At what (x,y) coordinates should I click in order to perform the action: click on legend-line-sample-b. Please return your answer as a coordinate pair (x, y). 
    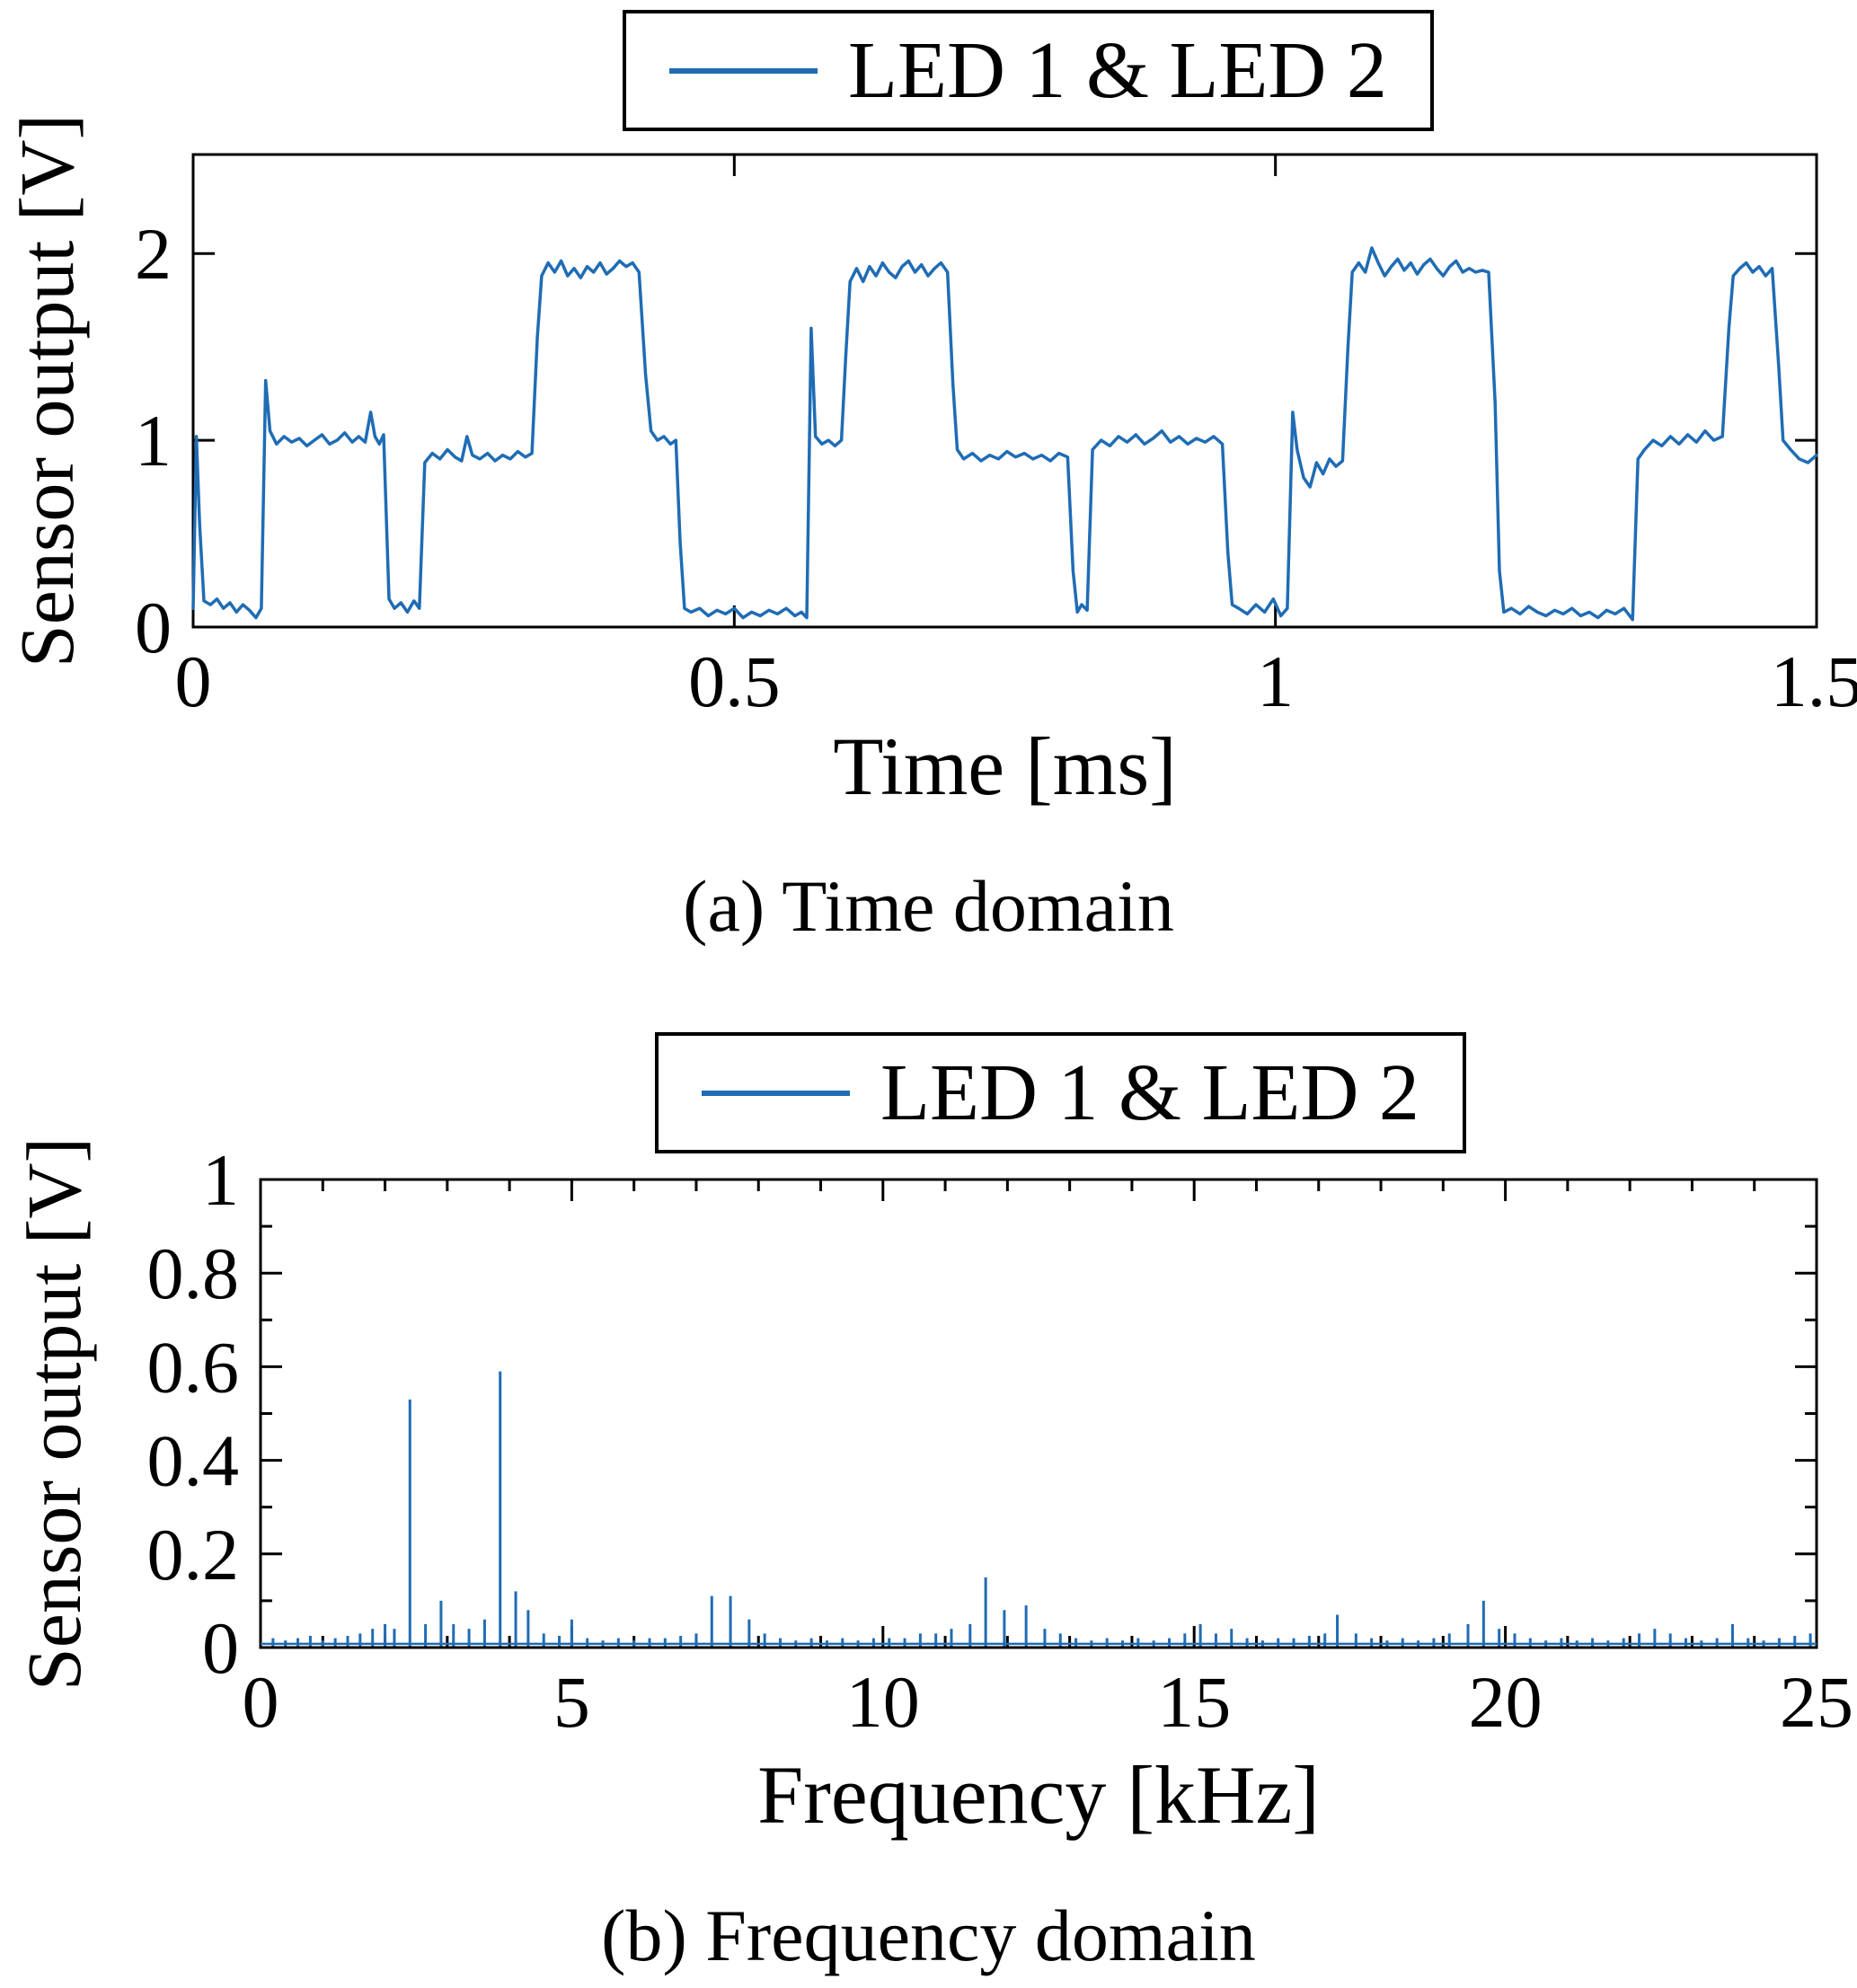
    Looking at the image, I should click on (776, 1093).